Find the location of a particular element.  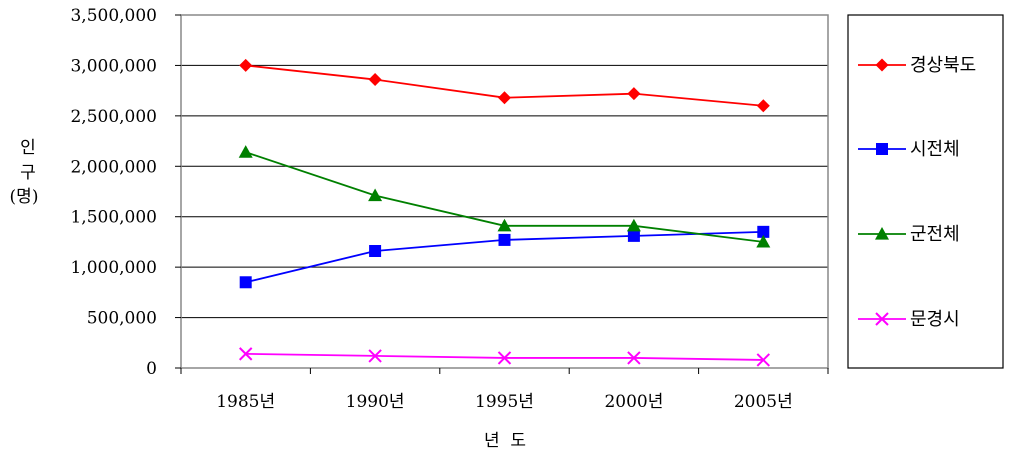

y-axis-label-line: 인 is located at coordinates (28, 148).